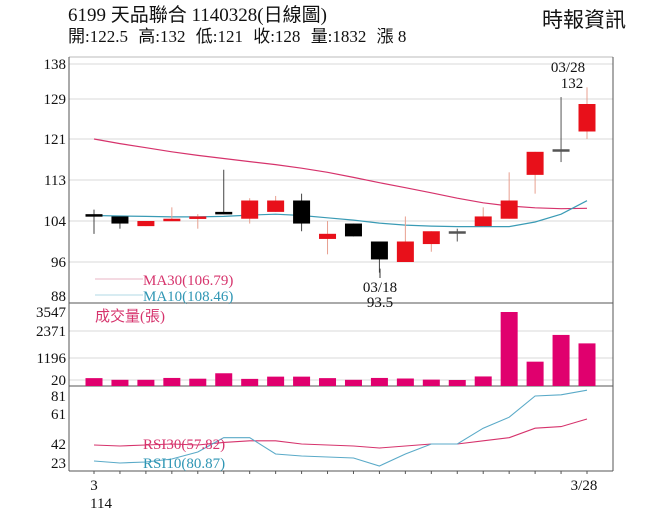 Image resolution: width=656 pixels, height=525 pixels. Describe the element at coordinates (58, 415) in the screenshot. I see `rsi-tick-label: 61` at that location.